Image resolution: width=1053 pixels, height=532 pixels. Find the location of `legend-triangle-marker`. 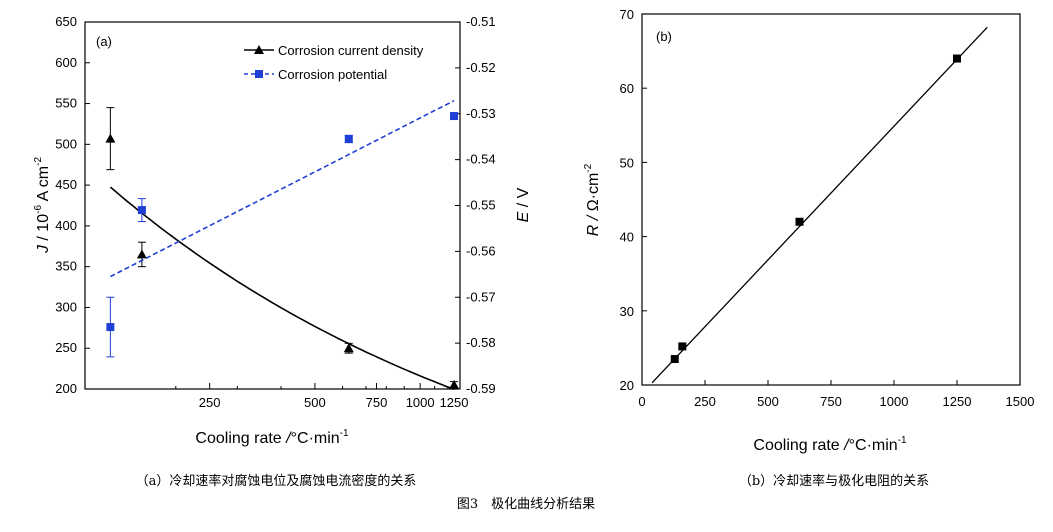

legend-triangle-marker is located at coordinates (259, 49).